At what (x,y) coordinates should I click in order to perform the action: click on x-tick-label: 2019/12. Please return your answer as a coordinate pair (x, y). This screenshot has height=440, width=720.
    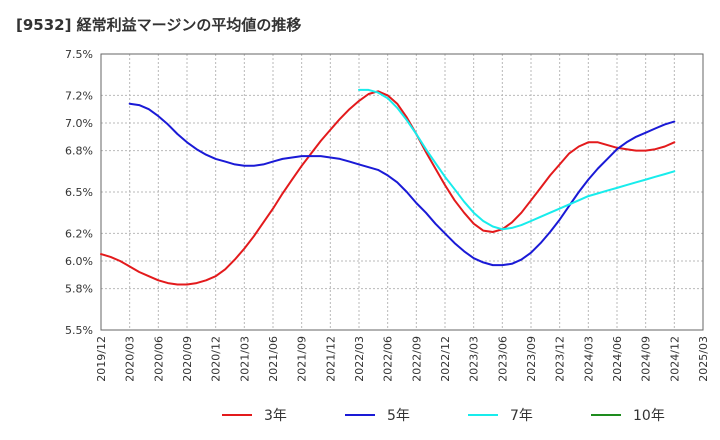
    Looking at the image, I should click on (101, 359).